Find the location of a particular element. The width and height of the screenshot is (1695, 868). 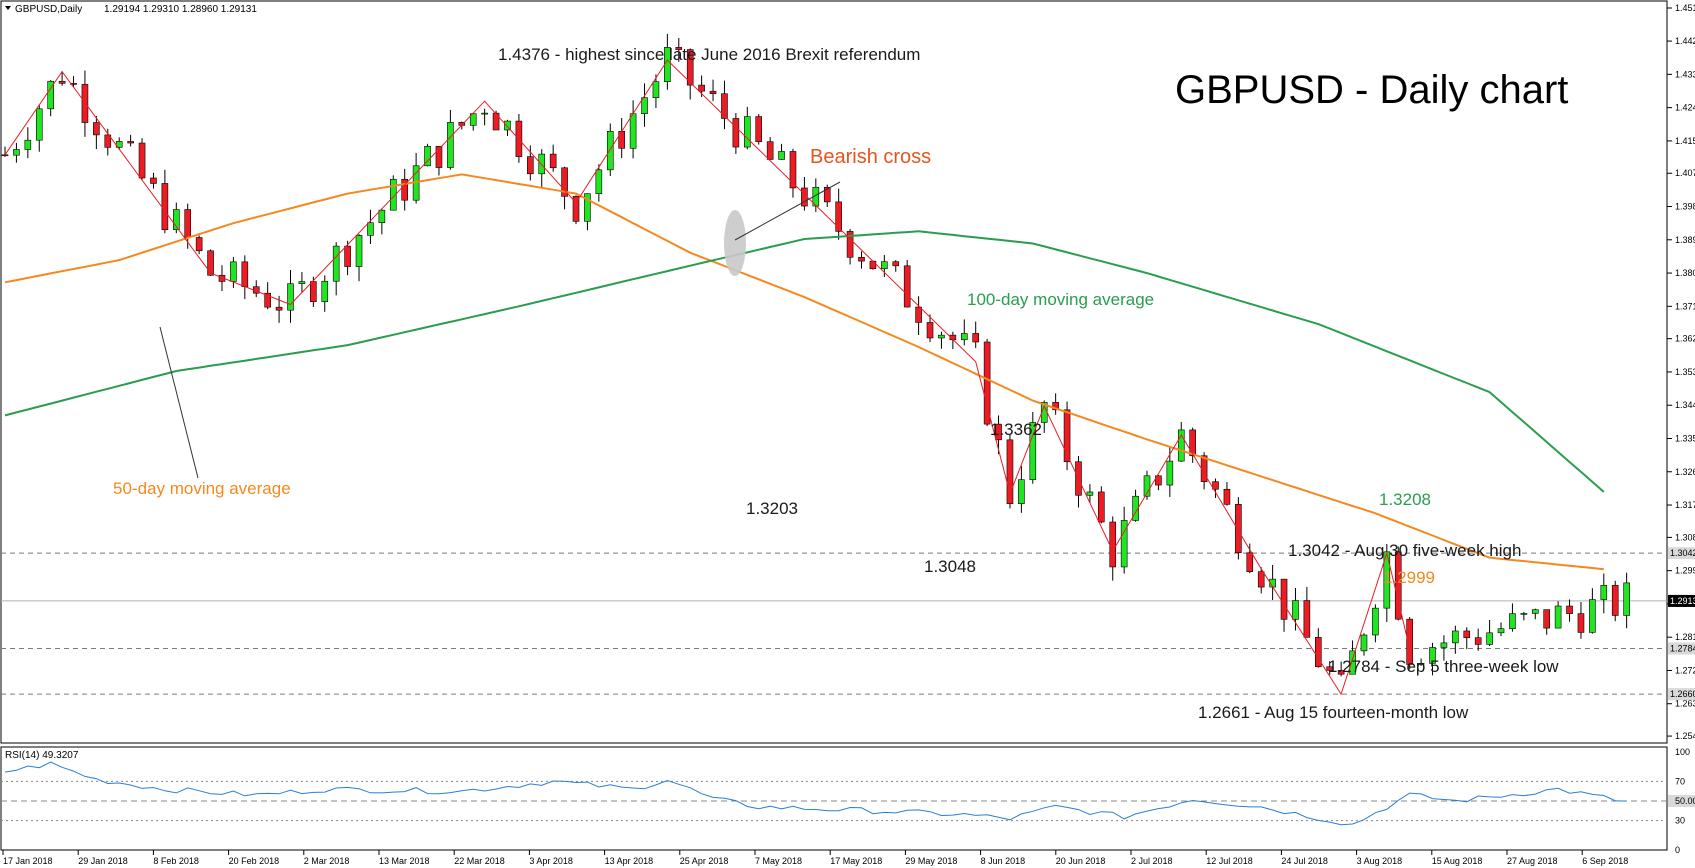

rsi-path is located at coordinates (815, 793).